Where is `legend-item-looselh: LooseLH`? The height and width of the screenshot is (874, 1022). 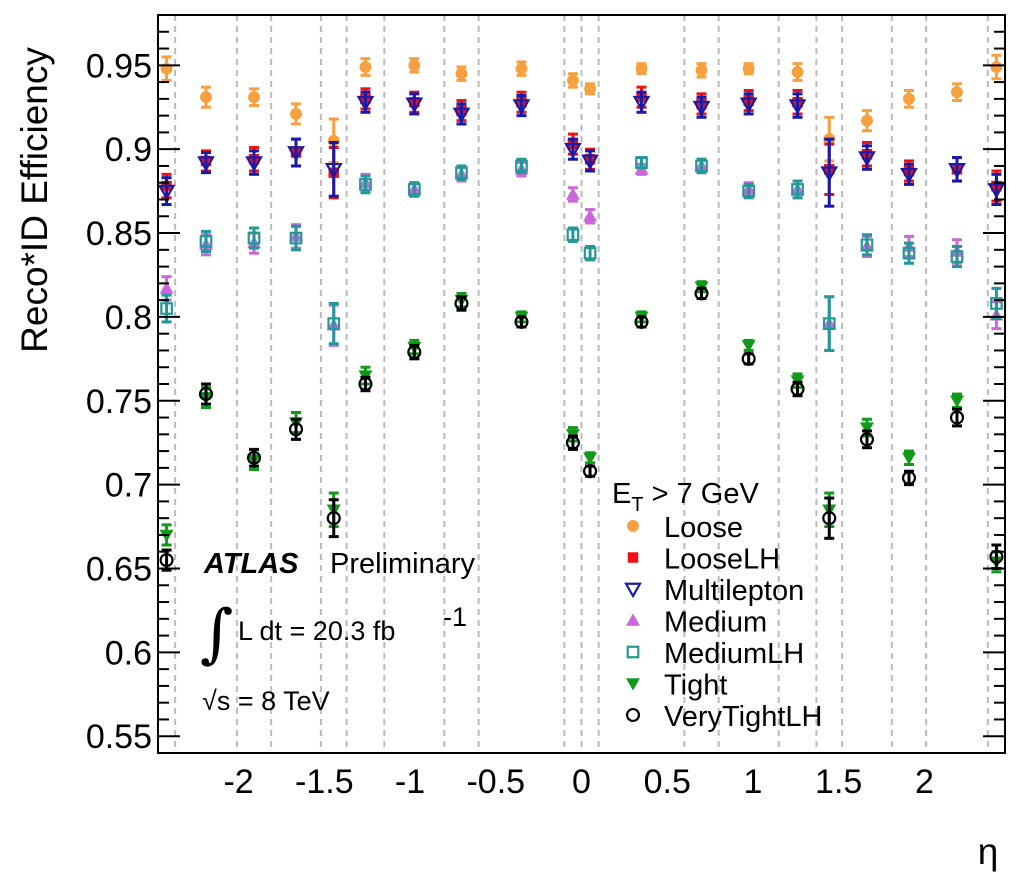
legend-item-looselh: LooseLH is located at coordinates (703, 560).